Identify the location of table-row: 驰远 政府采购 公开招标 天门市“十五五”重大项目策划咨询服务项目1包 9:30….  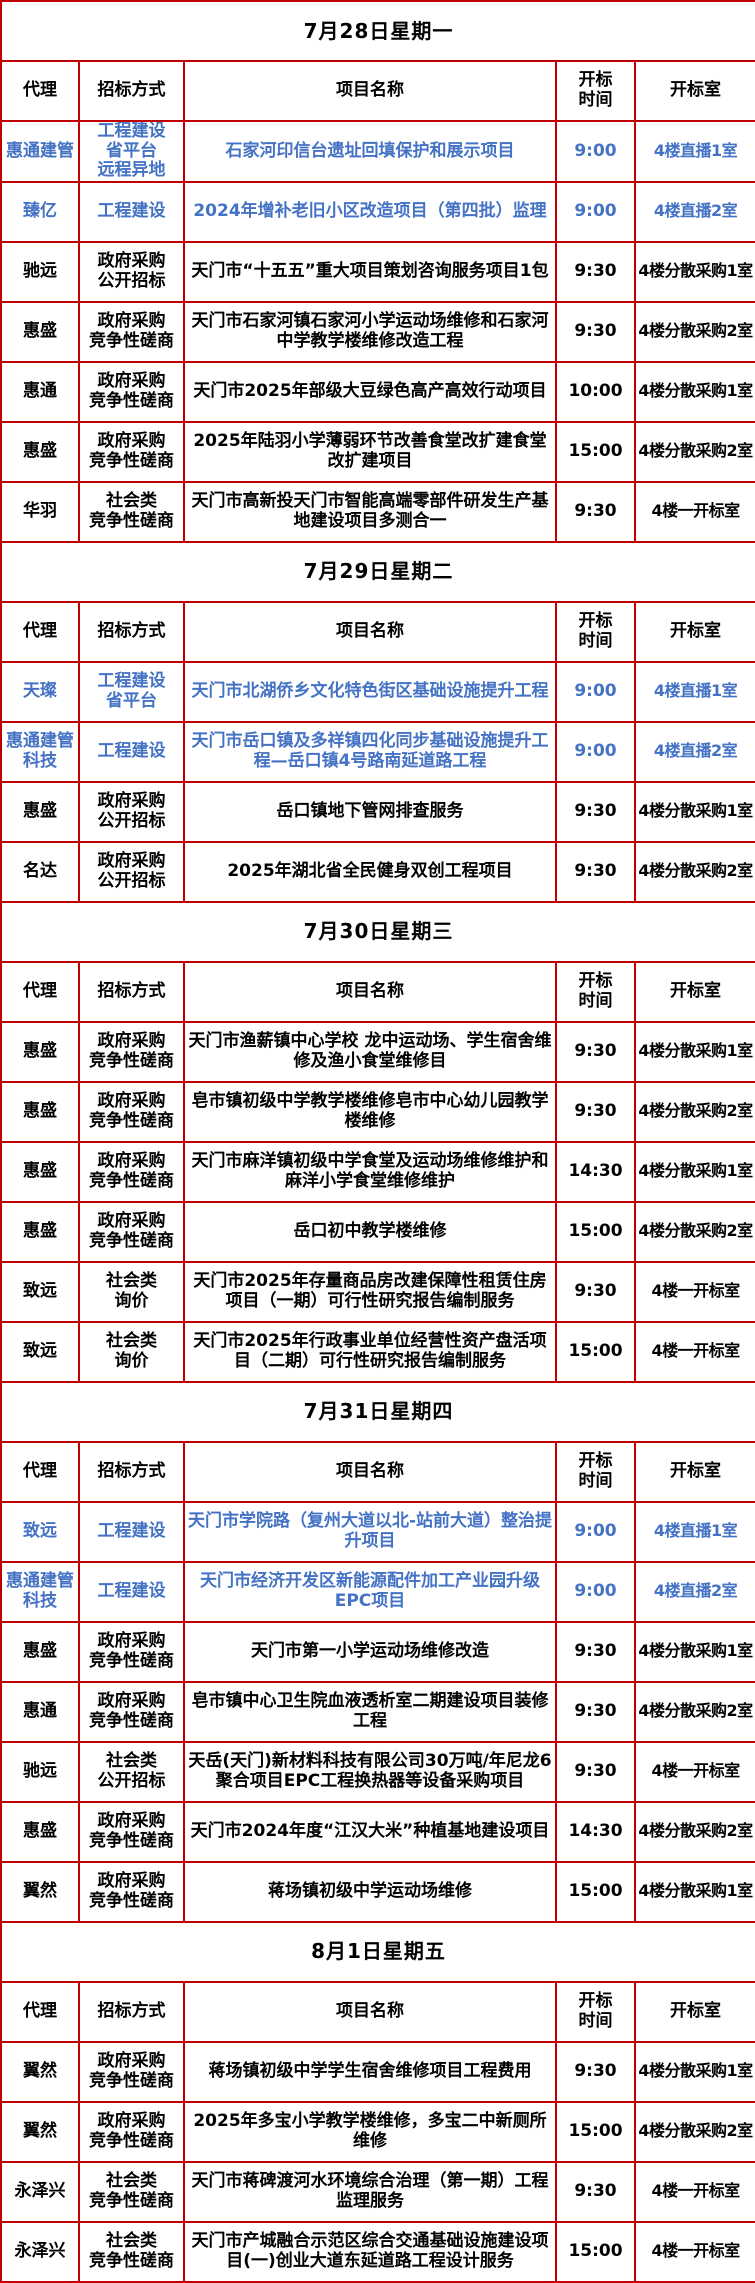
(377, 271).